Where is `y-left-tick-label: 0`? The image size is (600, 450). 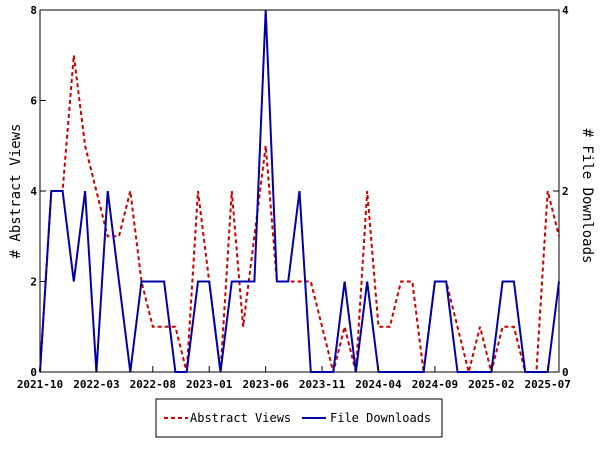
y-left-tick-label: 0 is located at coordinates (33, 372).